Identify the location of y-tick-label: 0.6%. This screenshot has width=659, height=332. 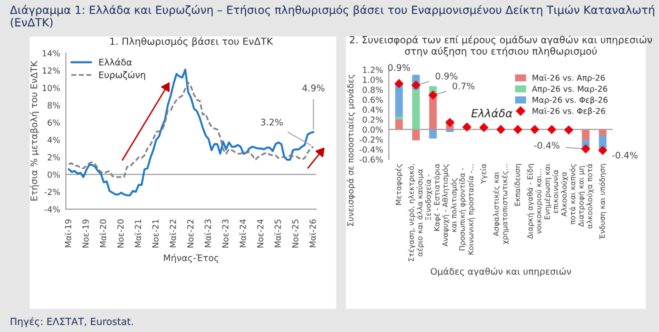
(372, 99).